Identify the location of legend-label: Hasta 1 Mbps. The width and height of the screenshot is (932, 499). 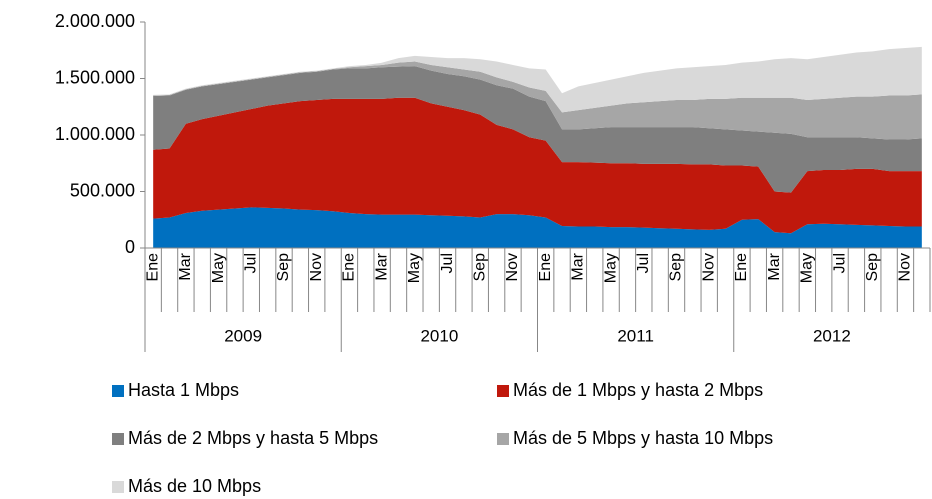
(183, 390).